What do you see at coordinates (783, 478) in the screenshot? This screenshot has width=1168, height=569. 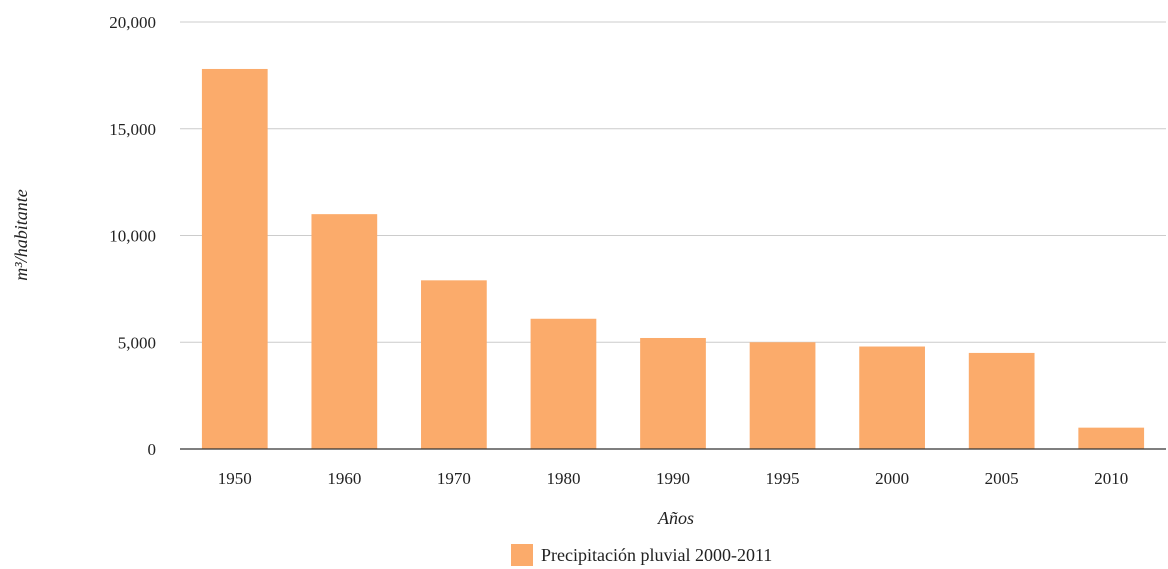 I see `x-tick-label: 1995` at bounding box center [783, 478].